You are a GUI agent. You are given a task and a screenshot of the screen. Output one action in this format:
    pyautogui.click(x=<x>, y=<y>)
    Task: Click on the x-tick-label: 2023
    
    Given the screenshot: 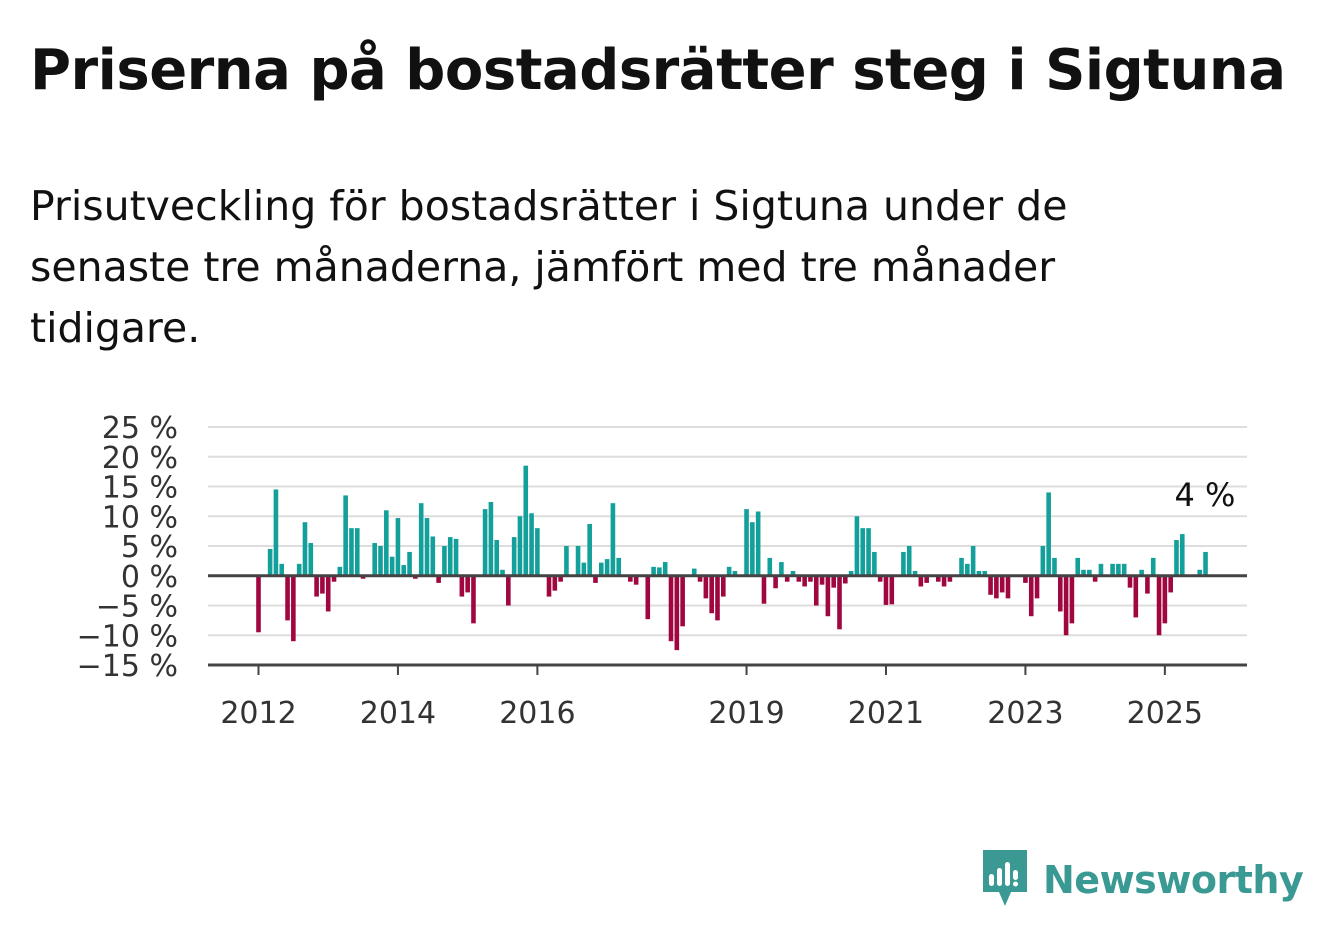 What is the action you would take?
    pyautogui.click(x=1025, y=713)
    